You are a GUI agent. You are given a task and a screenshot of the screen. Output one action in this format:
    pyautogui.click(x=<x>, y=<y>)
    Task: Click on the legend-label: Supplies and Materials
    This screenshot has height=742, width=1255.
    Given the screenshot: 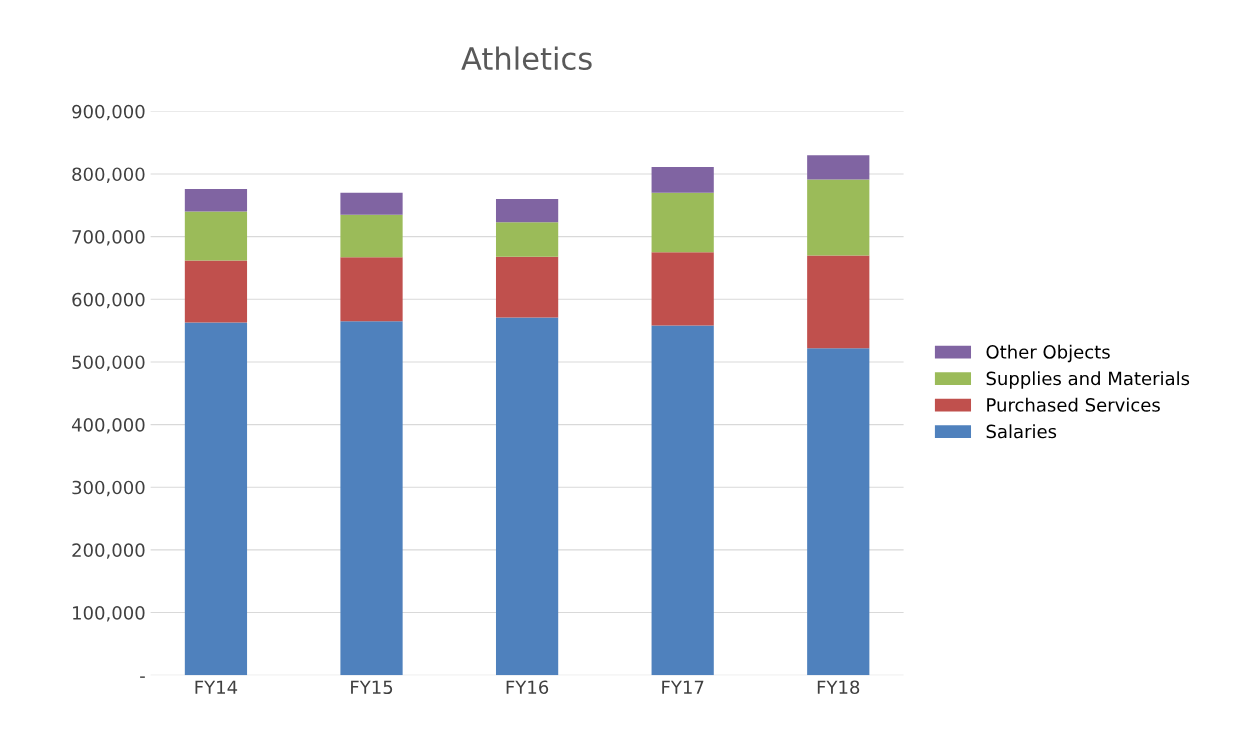 What is the action you would take?
    pyautogui.click(x=1088, y=380)
    